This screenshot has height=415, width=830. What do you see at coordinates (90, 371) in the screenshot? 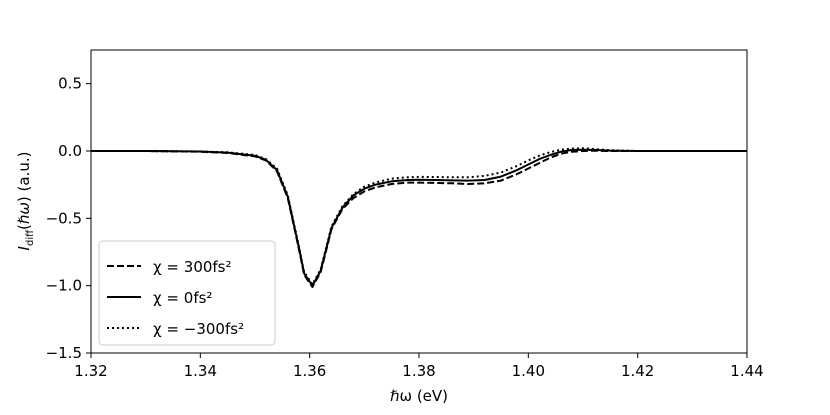
I see `x-tick-label: 1.32` at bounding box center [90, 371].